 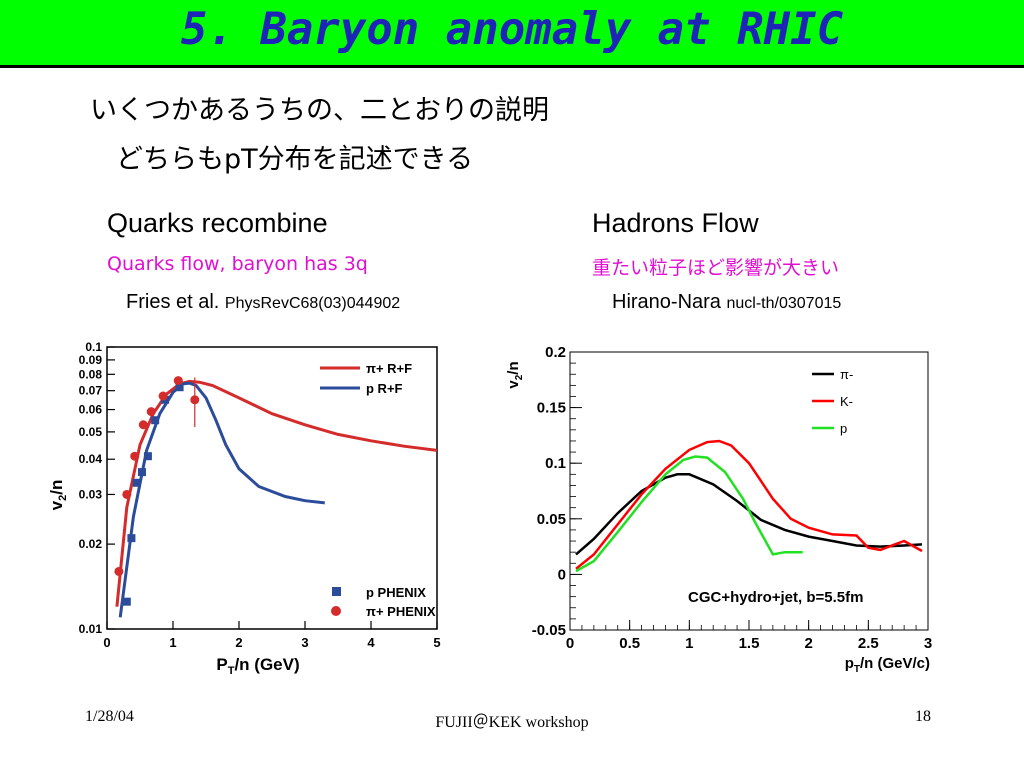 What do you see at coordinates (401, 611) in the screenshot?
I see `left-legend-label: π+ PHENIX` at bounding box center [401, 611].